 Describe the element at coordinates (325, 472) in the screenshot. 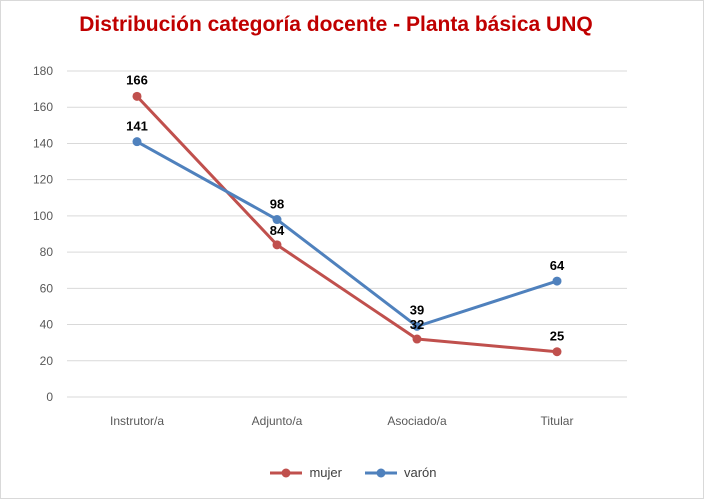

I see `legend-label: mujer` at that location.